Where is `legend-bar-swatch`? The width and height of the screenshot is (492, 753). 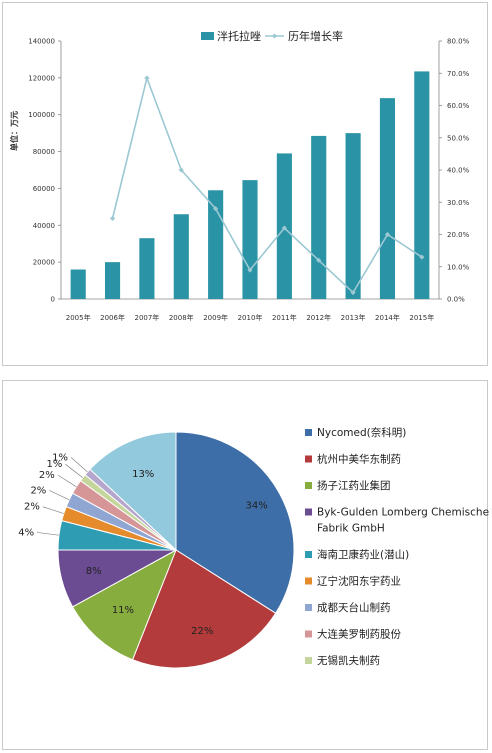
legend-bar-swatch is located at coordinates (207, 36).